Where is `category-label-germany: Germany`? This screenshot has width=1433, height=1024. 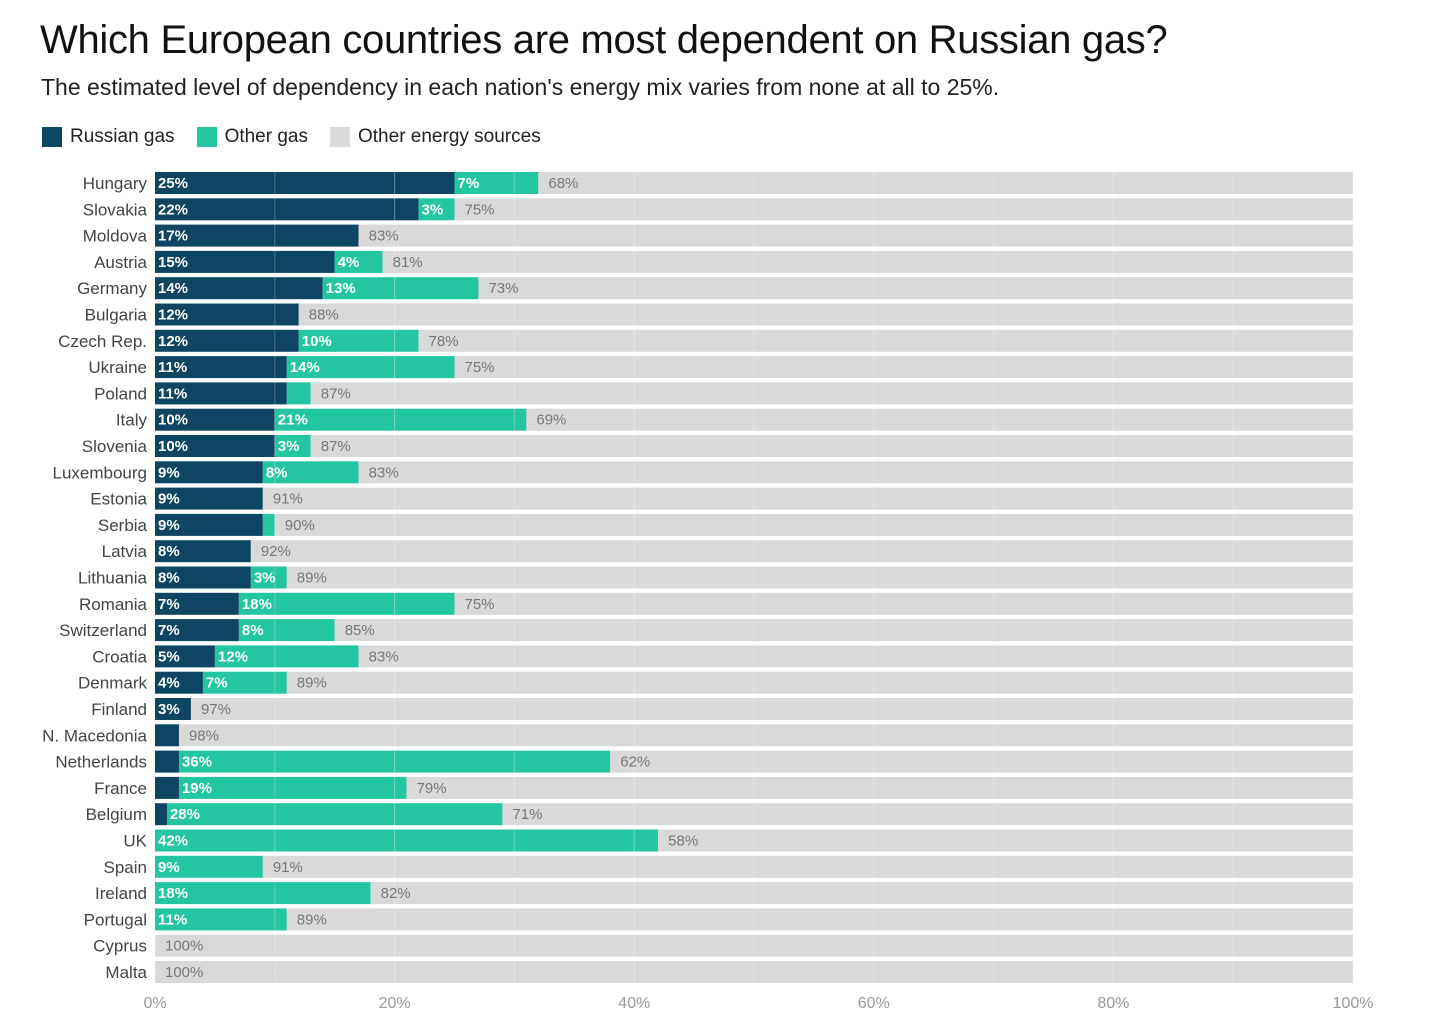
category-label-germany: Germany is located at coordinates (112, 288).